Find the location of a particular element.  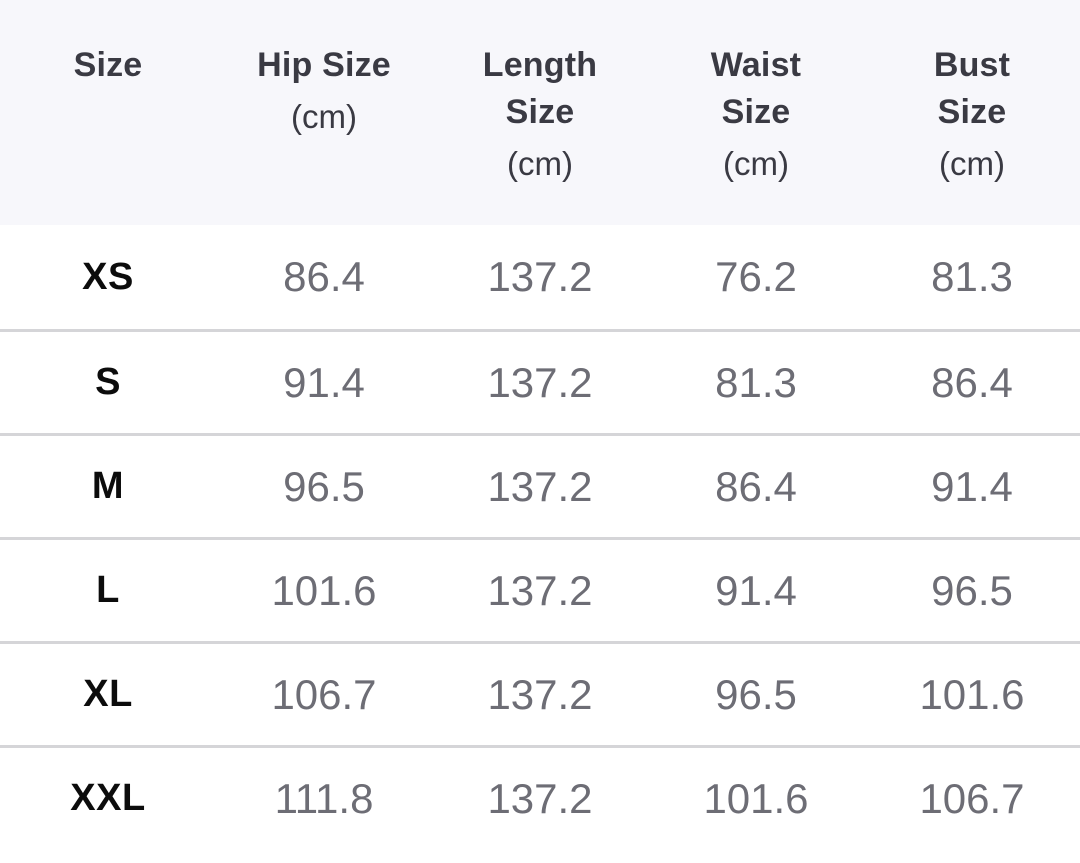

table-row-s: S 91.4 137.2 81.3 86.4 is located at coordinates (540, 381).